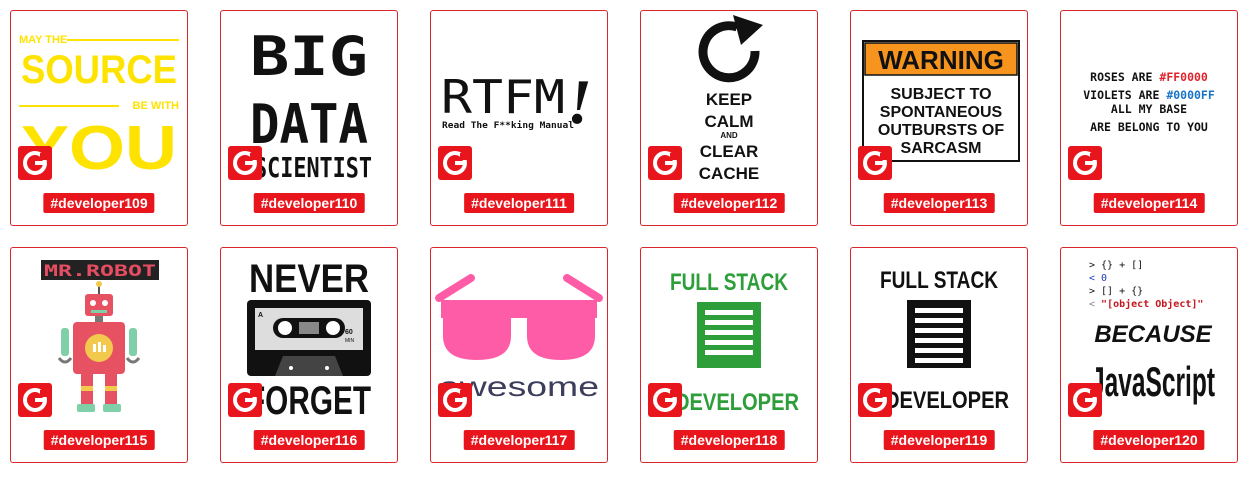 This screenshot has width=1254, height=478. Describe the element at coordinates (1149, 440) in the screenshot. I see `sticker-tag: #developer120` at that location.